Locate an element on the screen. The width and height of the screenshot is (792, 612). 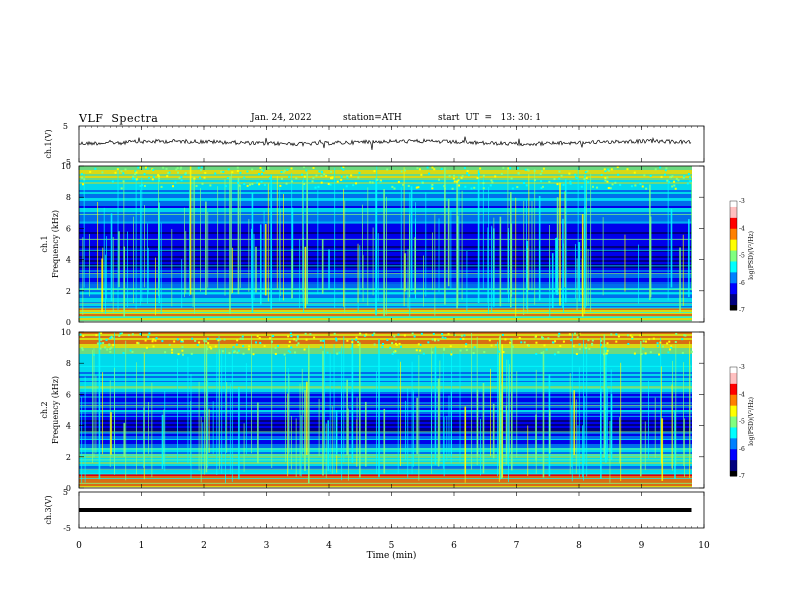
colorbar-tick-label: -3 is located at coordinates (742, 367).